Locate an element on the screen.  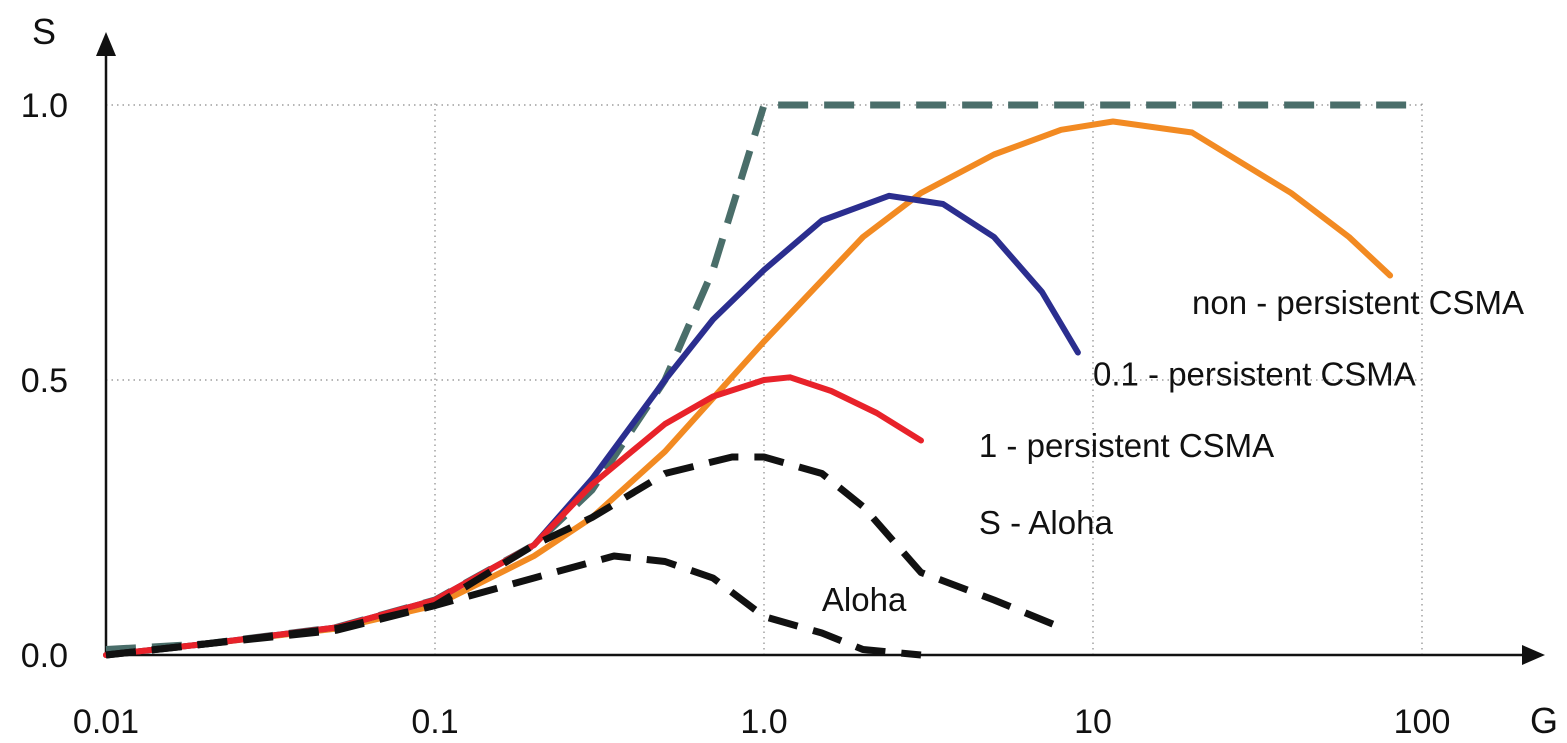
x-axis-arrow-icon is located at coordinates (1533, 655).